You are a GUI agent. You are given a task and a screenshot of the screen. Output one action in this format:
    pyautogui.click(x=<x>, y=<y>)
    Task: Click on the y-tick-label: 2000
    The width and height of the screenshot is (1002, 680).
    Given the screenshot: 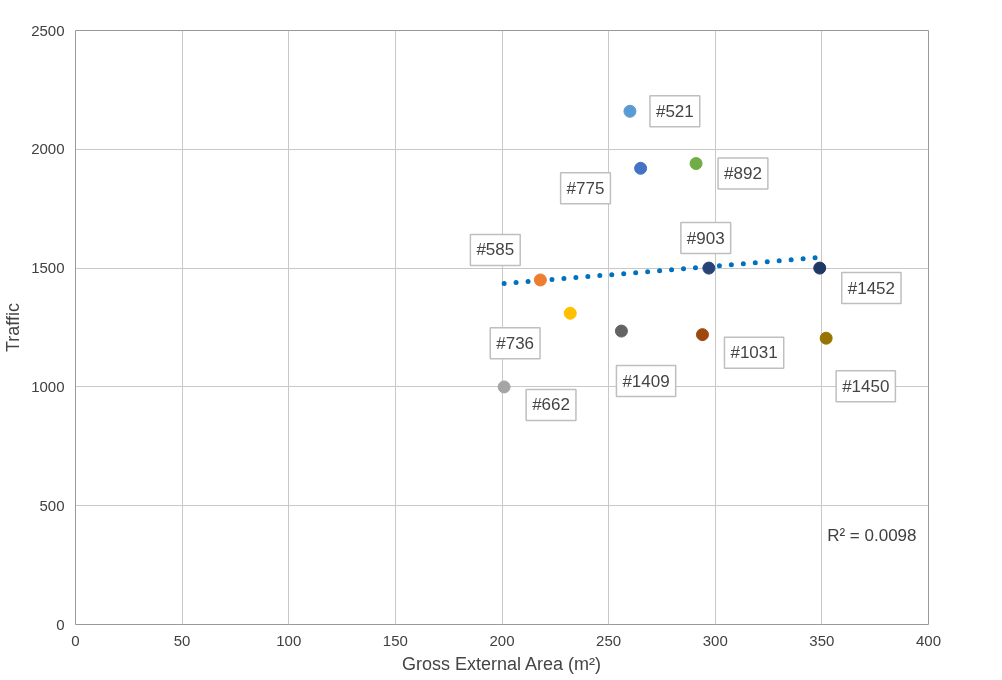 What is the action you would take?
    pyautogui.click(x=48, y=149)
    